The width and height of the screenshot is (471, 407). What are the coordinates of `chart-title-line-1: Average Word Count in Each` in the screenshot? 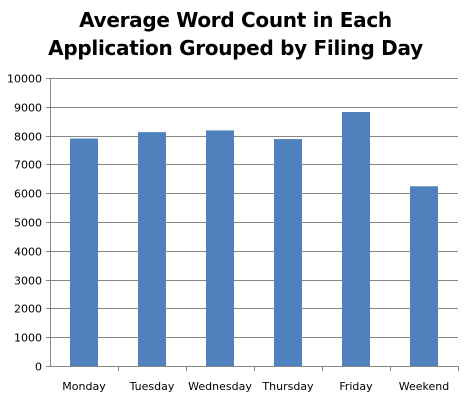 It's located at (235, 20).